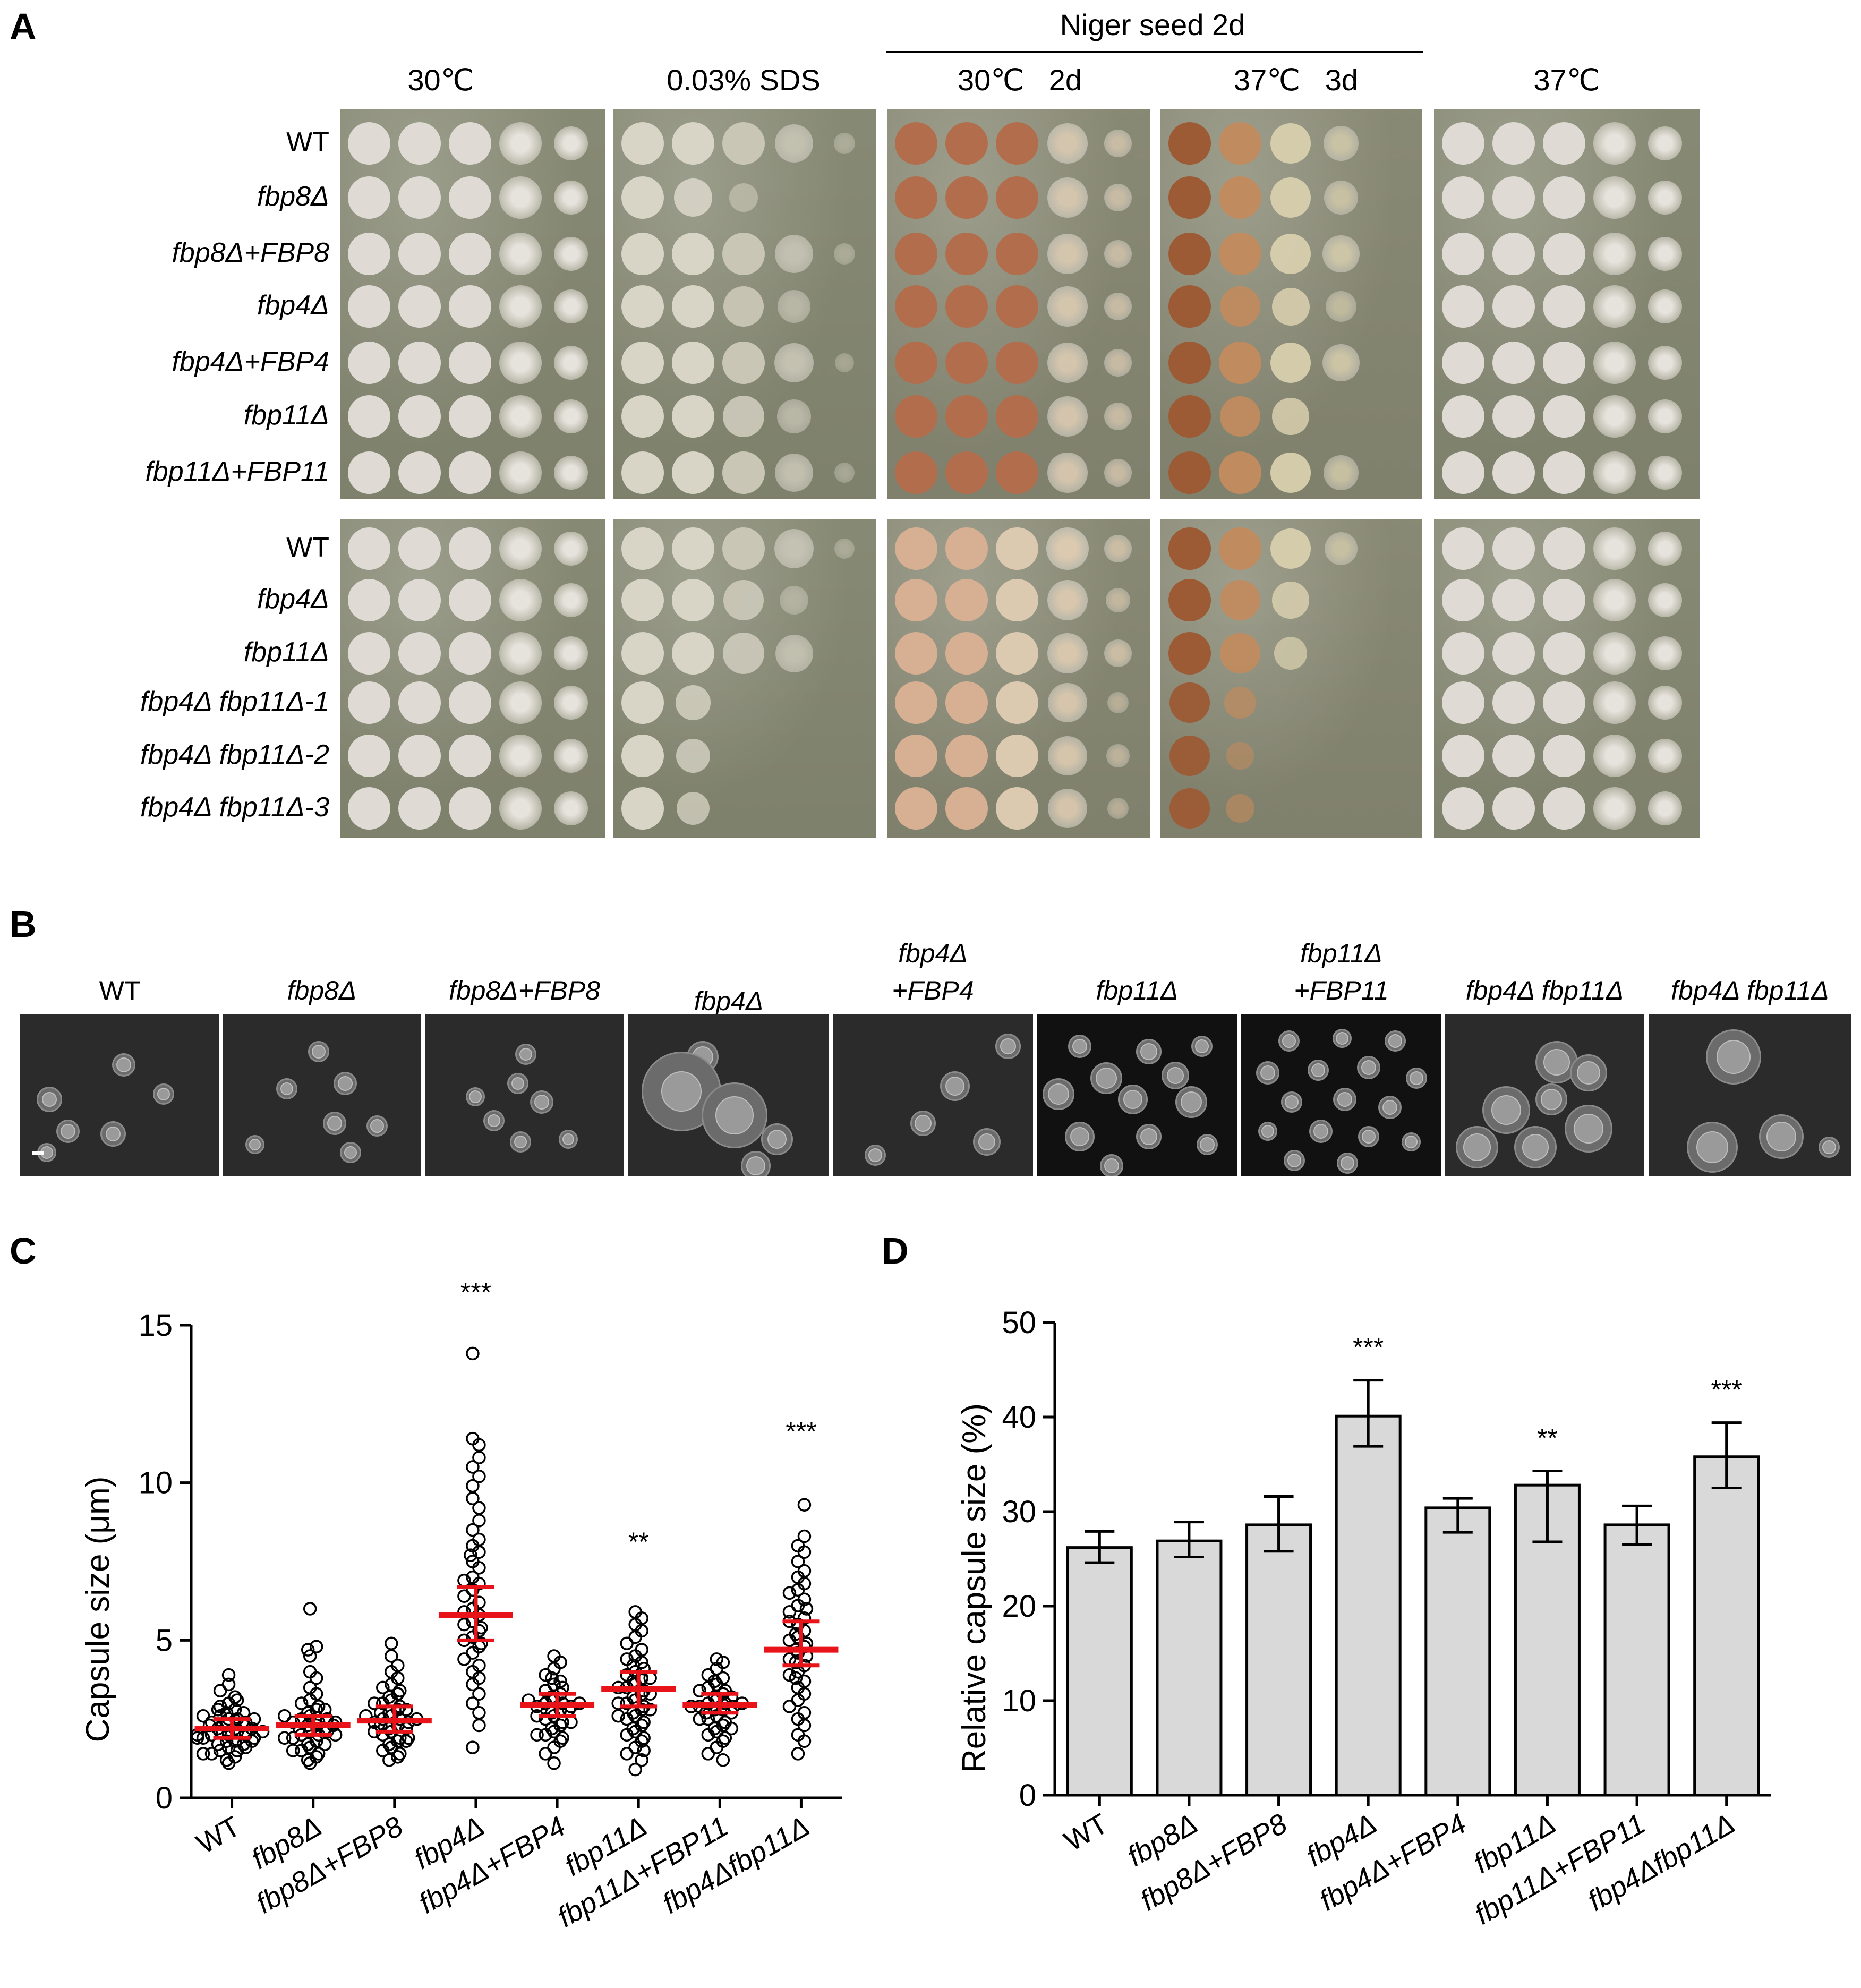  I want to click on y-tick-label: 5, so click(164, 1640).